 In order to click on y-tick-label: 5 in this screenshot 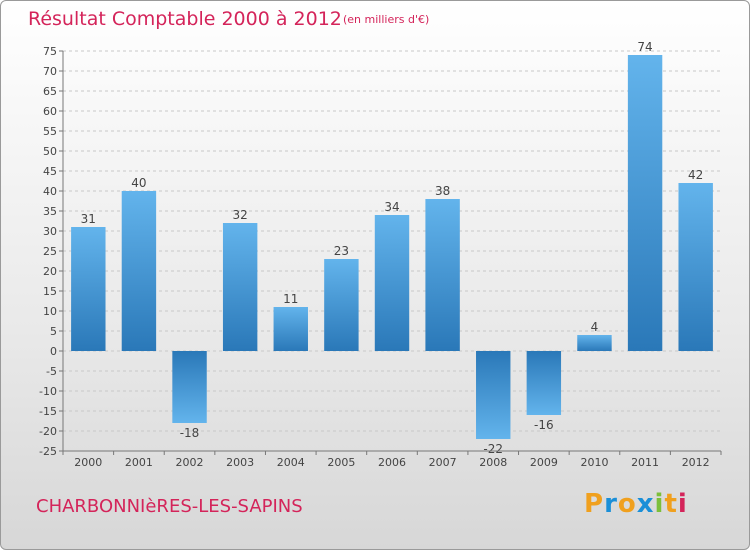, I will do `click(53, 331)`.